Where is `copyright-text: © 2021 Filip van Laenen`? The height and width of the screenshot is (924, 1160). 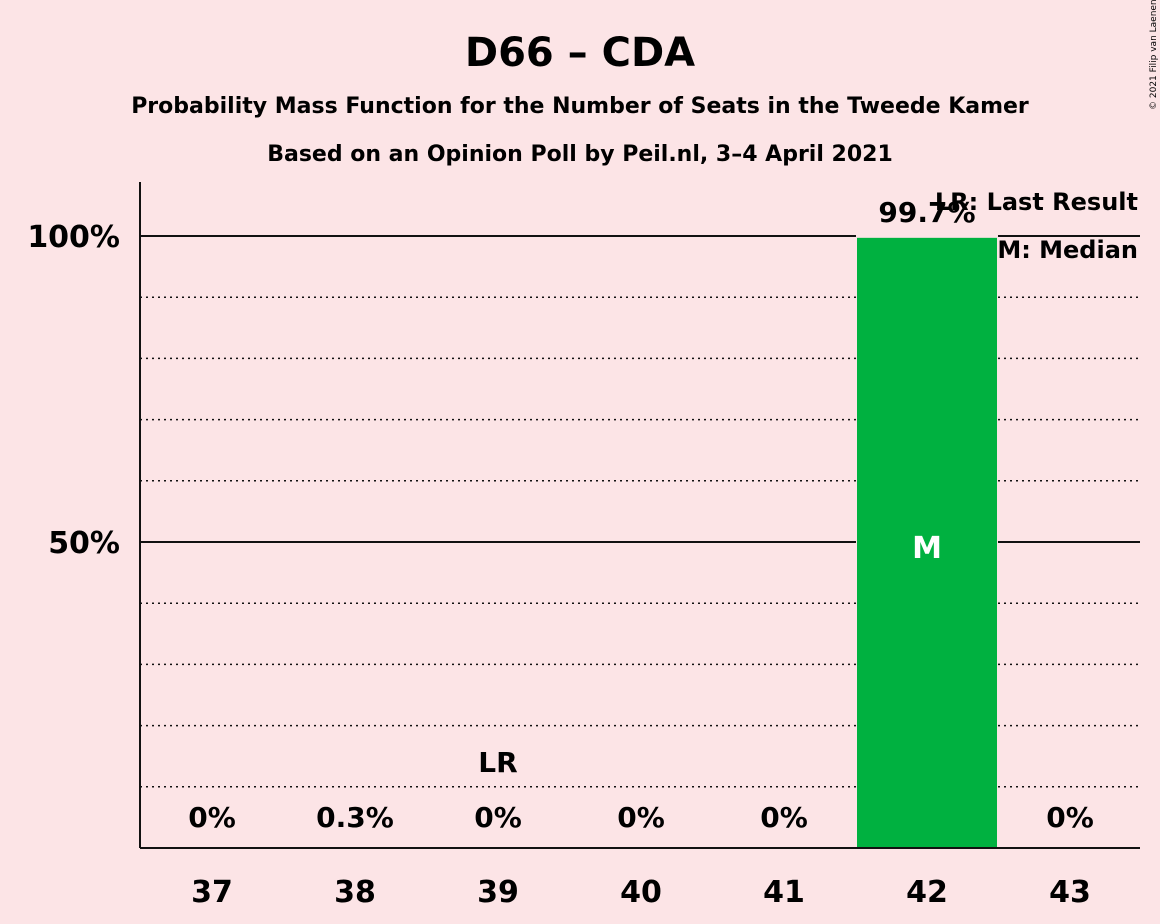 copyright-text: © 2021 Filip van Laenen is located at coordinates (1154, 55).